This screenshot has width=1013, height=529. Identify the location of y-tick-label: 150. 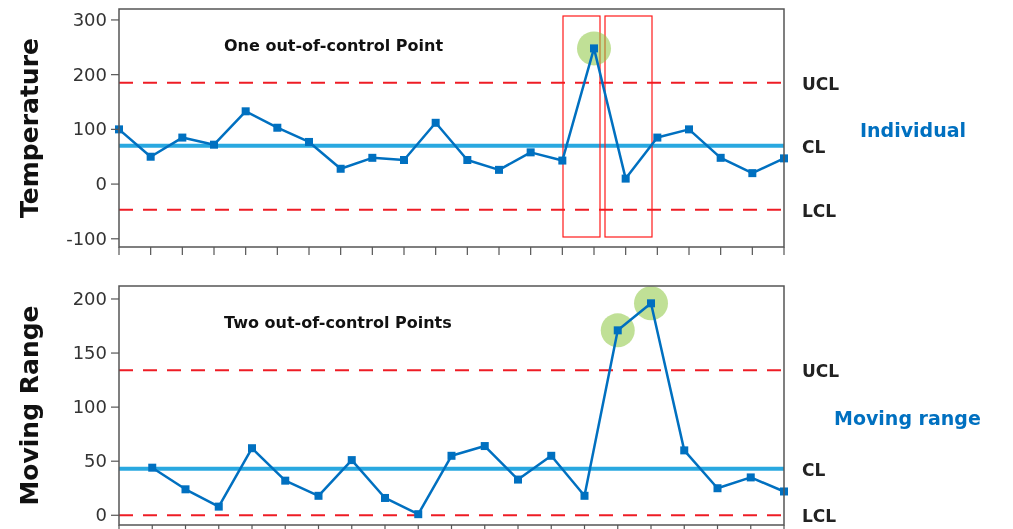
(89, 353).